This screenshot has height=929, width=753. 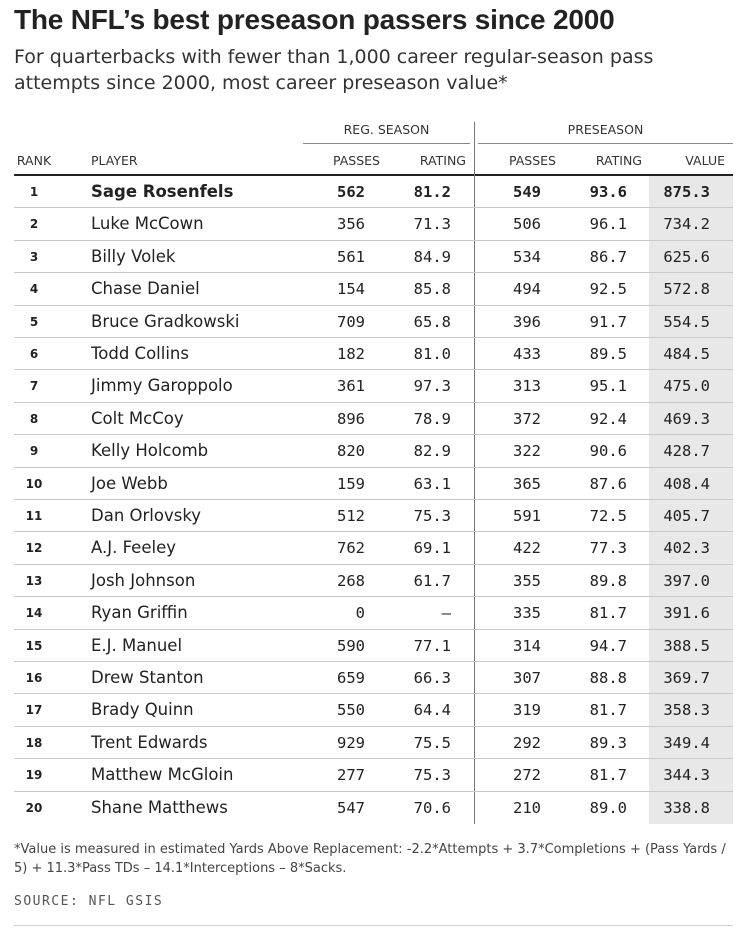 I want to click on player-name: Shane Matthews, so click(x=159, y=807).